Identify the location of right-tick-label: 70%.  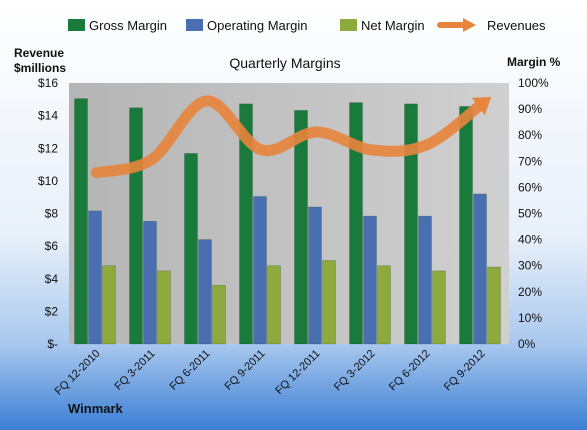
(530, 161).